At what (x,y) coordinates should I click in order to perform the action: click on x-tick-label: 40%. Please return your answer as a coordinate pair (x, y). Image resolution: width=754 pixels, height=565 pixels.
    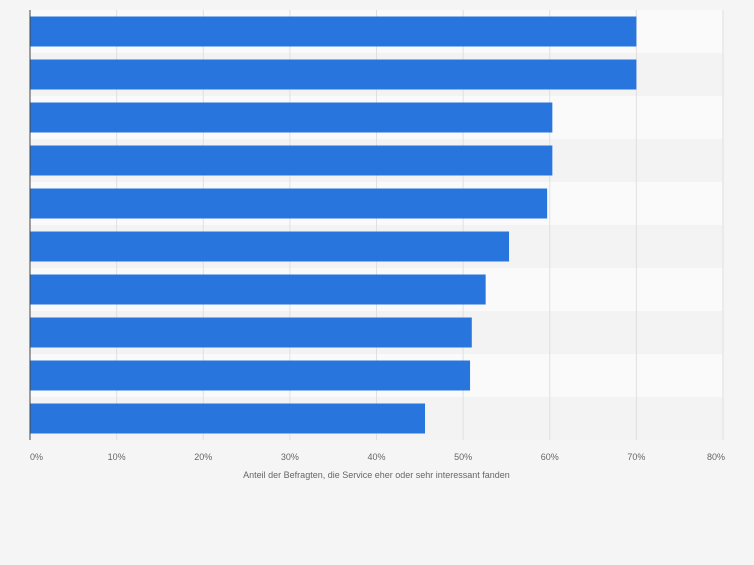
    Looking at the image, I should click on (376, 457).